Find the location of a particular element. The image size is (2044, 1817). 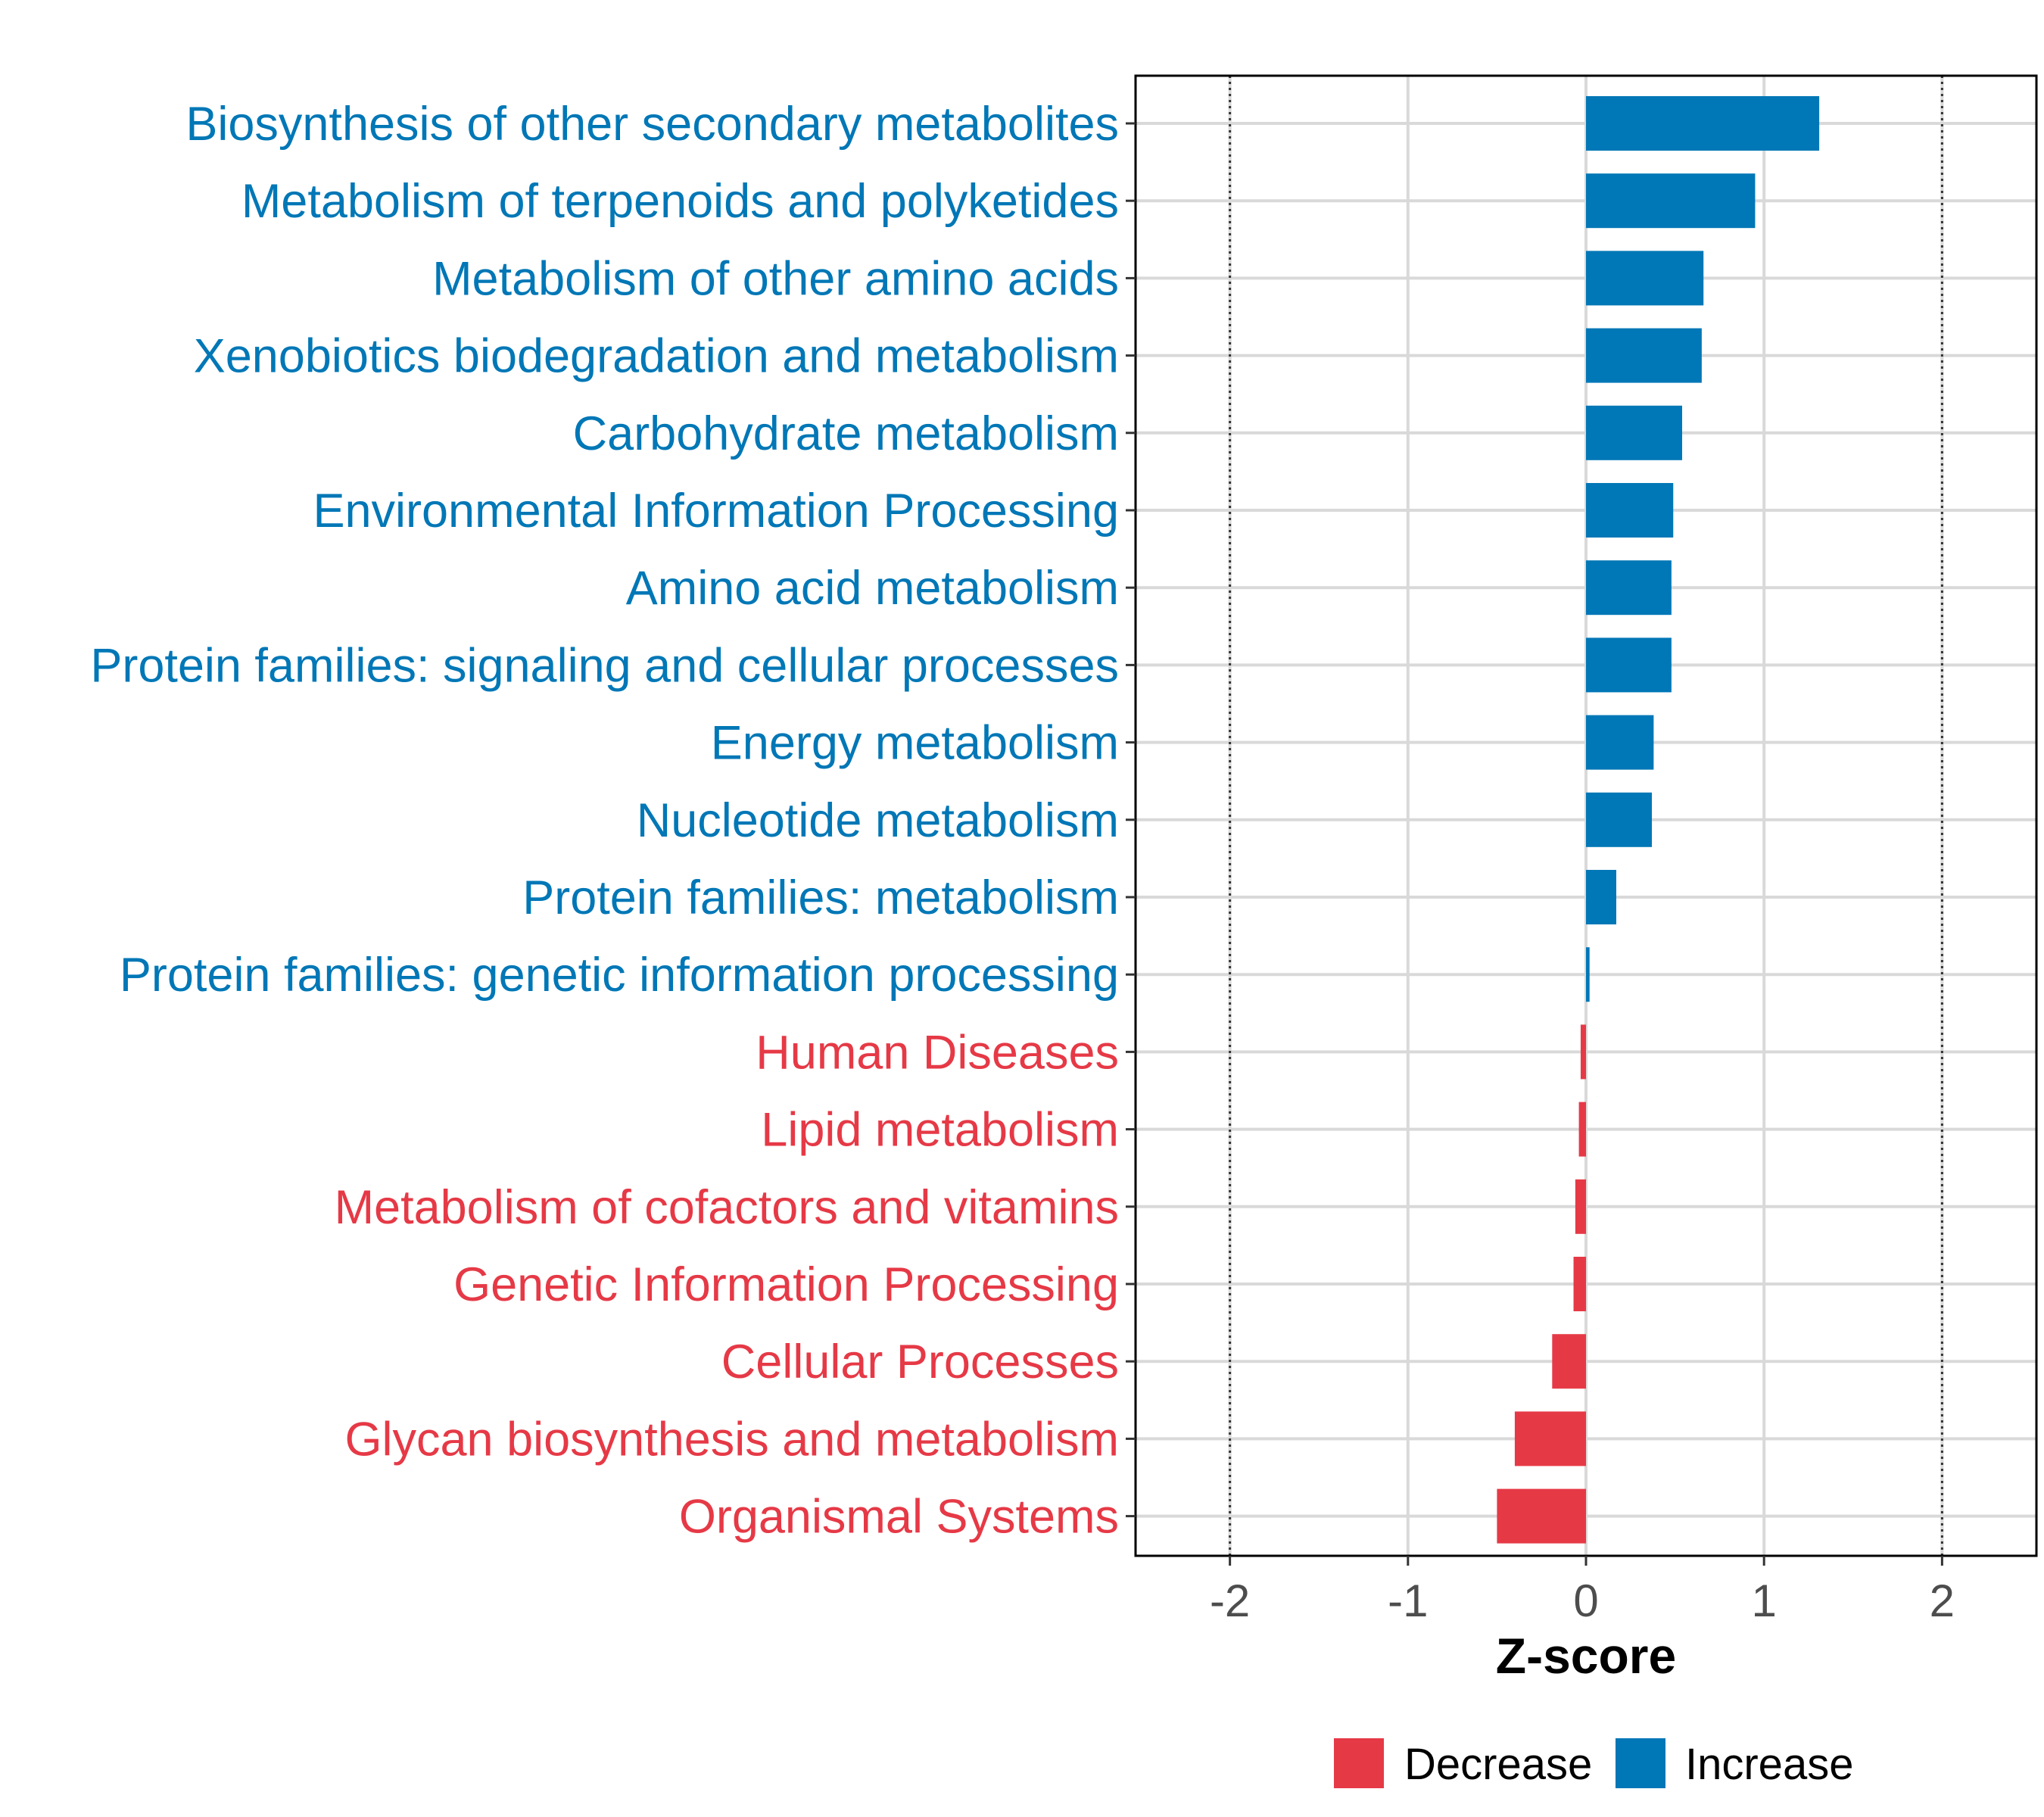

category-label-13: Lipid metabolism is located at coordinates (940, 1130).